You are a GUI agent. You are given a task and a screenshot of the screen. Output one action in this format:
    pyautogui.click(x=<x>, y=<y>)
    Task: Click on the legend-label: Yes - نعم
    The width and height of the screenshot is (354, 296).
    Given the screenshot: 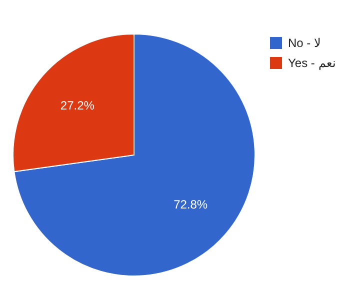 What is the action you would take?
    pyautogui.click(x=312, y=63)
    